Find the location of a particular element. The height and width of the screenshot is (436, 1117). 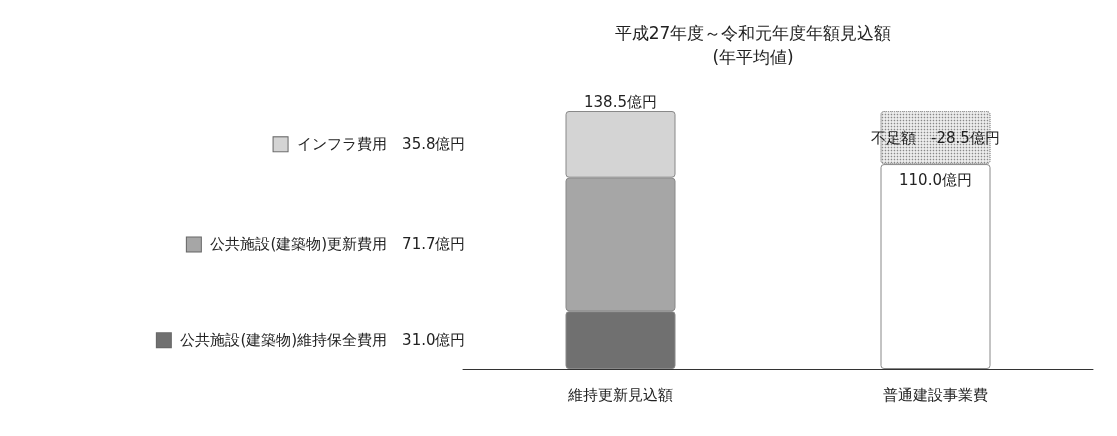

x-tick-label: 普通建設事業費 is located at coordinates (935, 394).